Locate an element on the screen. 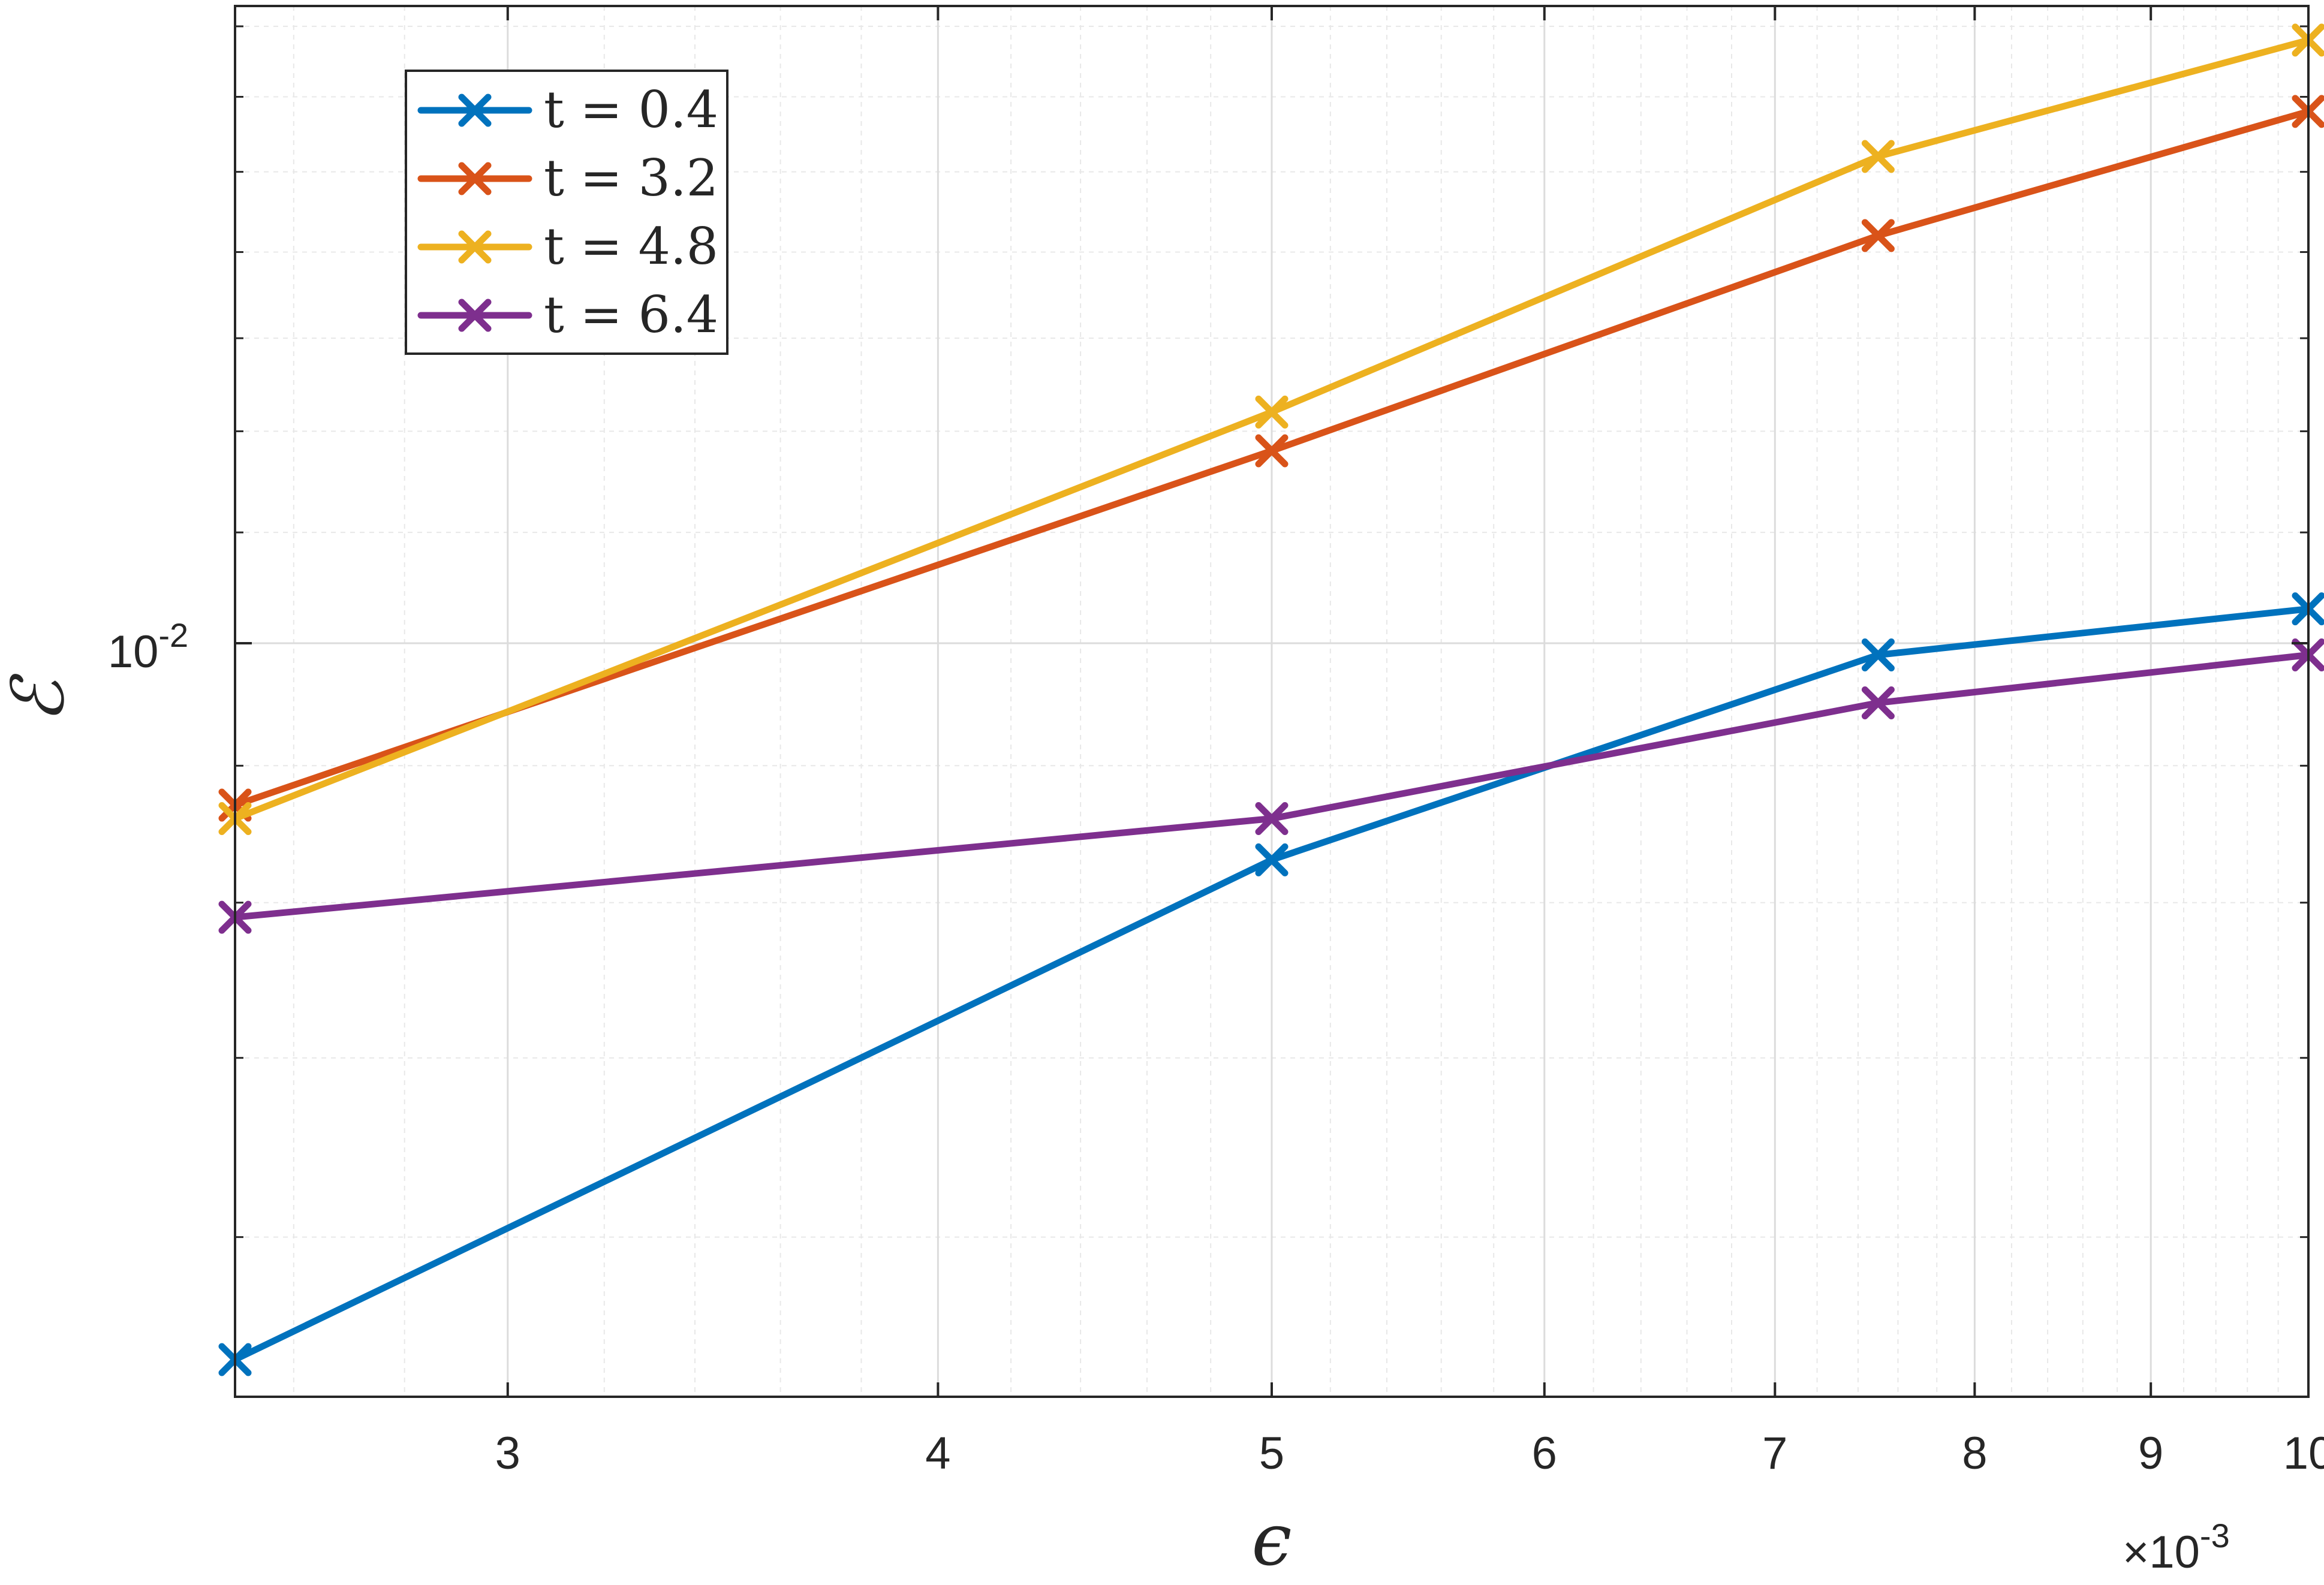  legend-entry: t = 4.8 is located at coordinates (567, 246).